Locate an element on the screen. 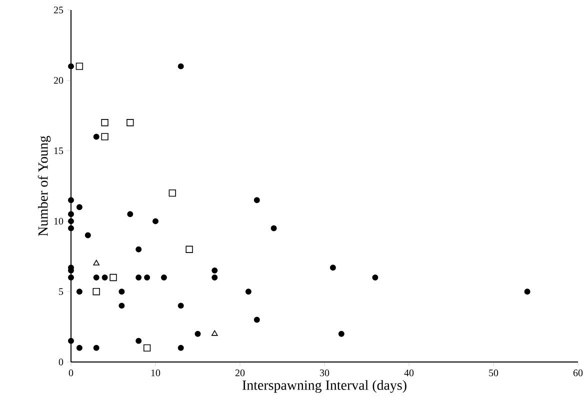  y-tick-label: 25 is located at coordinates (59, 10).